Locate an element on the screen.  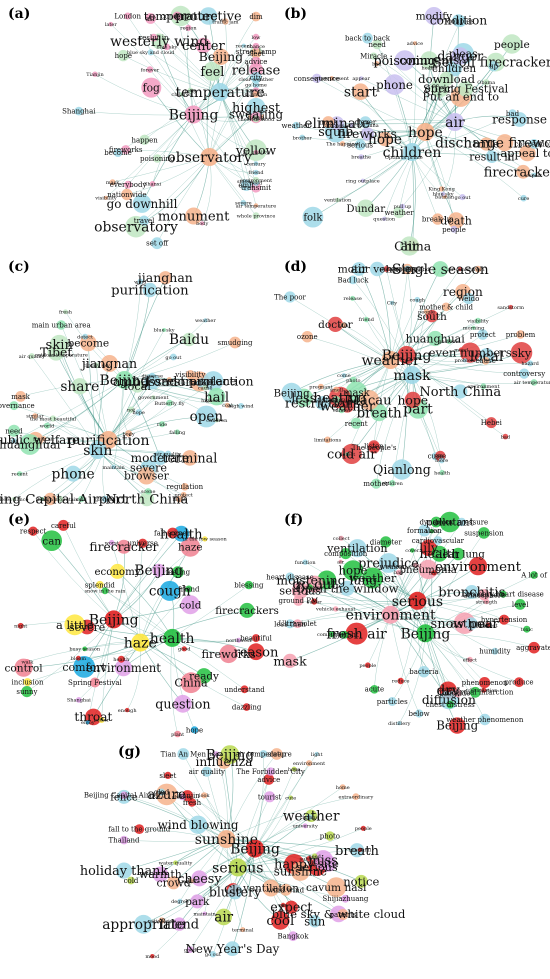
word-label: everybody is located at coordinates (128, 185).